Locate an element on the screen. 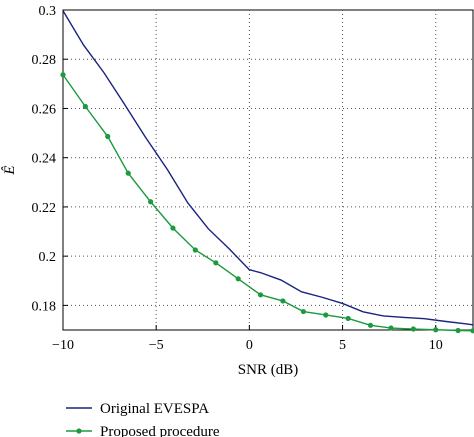 Image resolution: width=474 pixels, height=437 pixels. x-tick-label: −5 is located at coordinates (156, 345).